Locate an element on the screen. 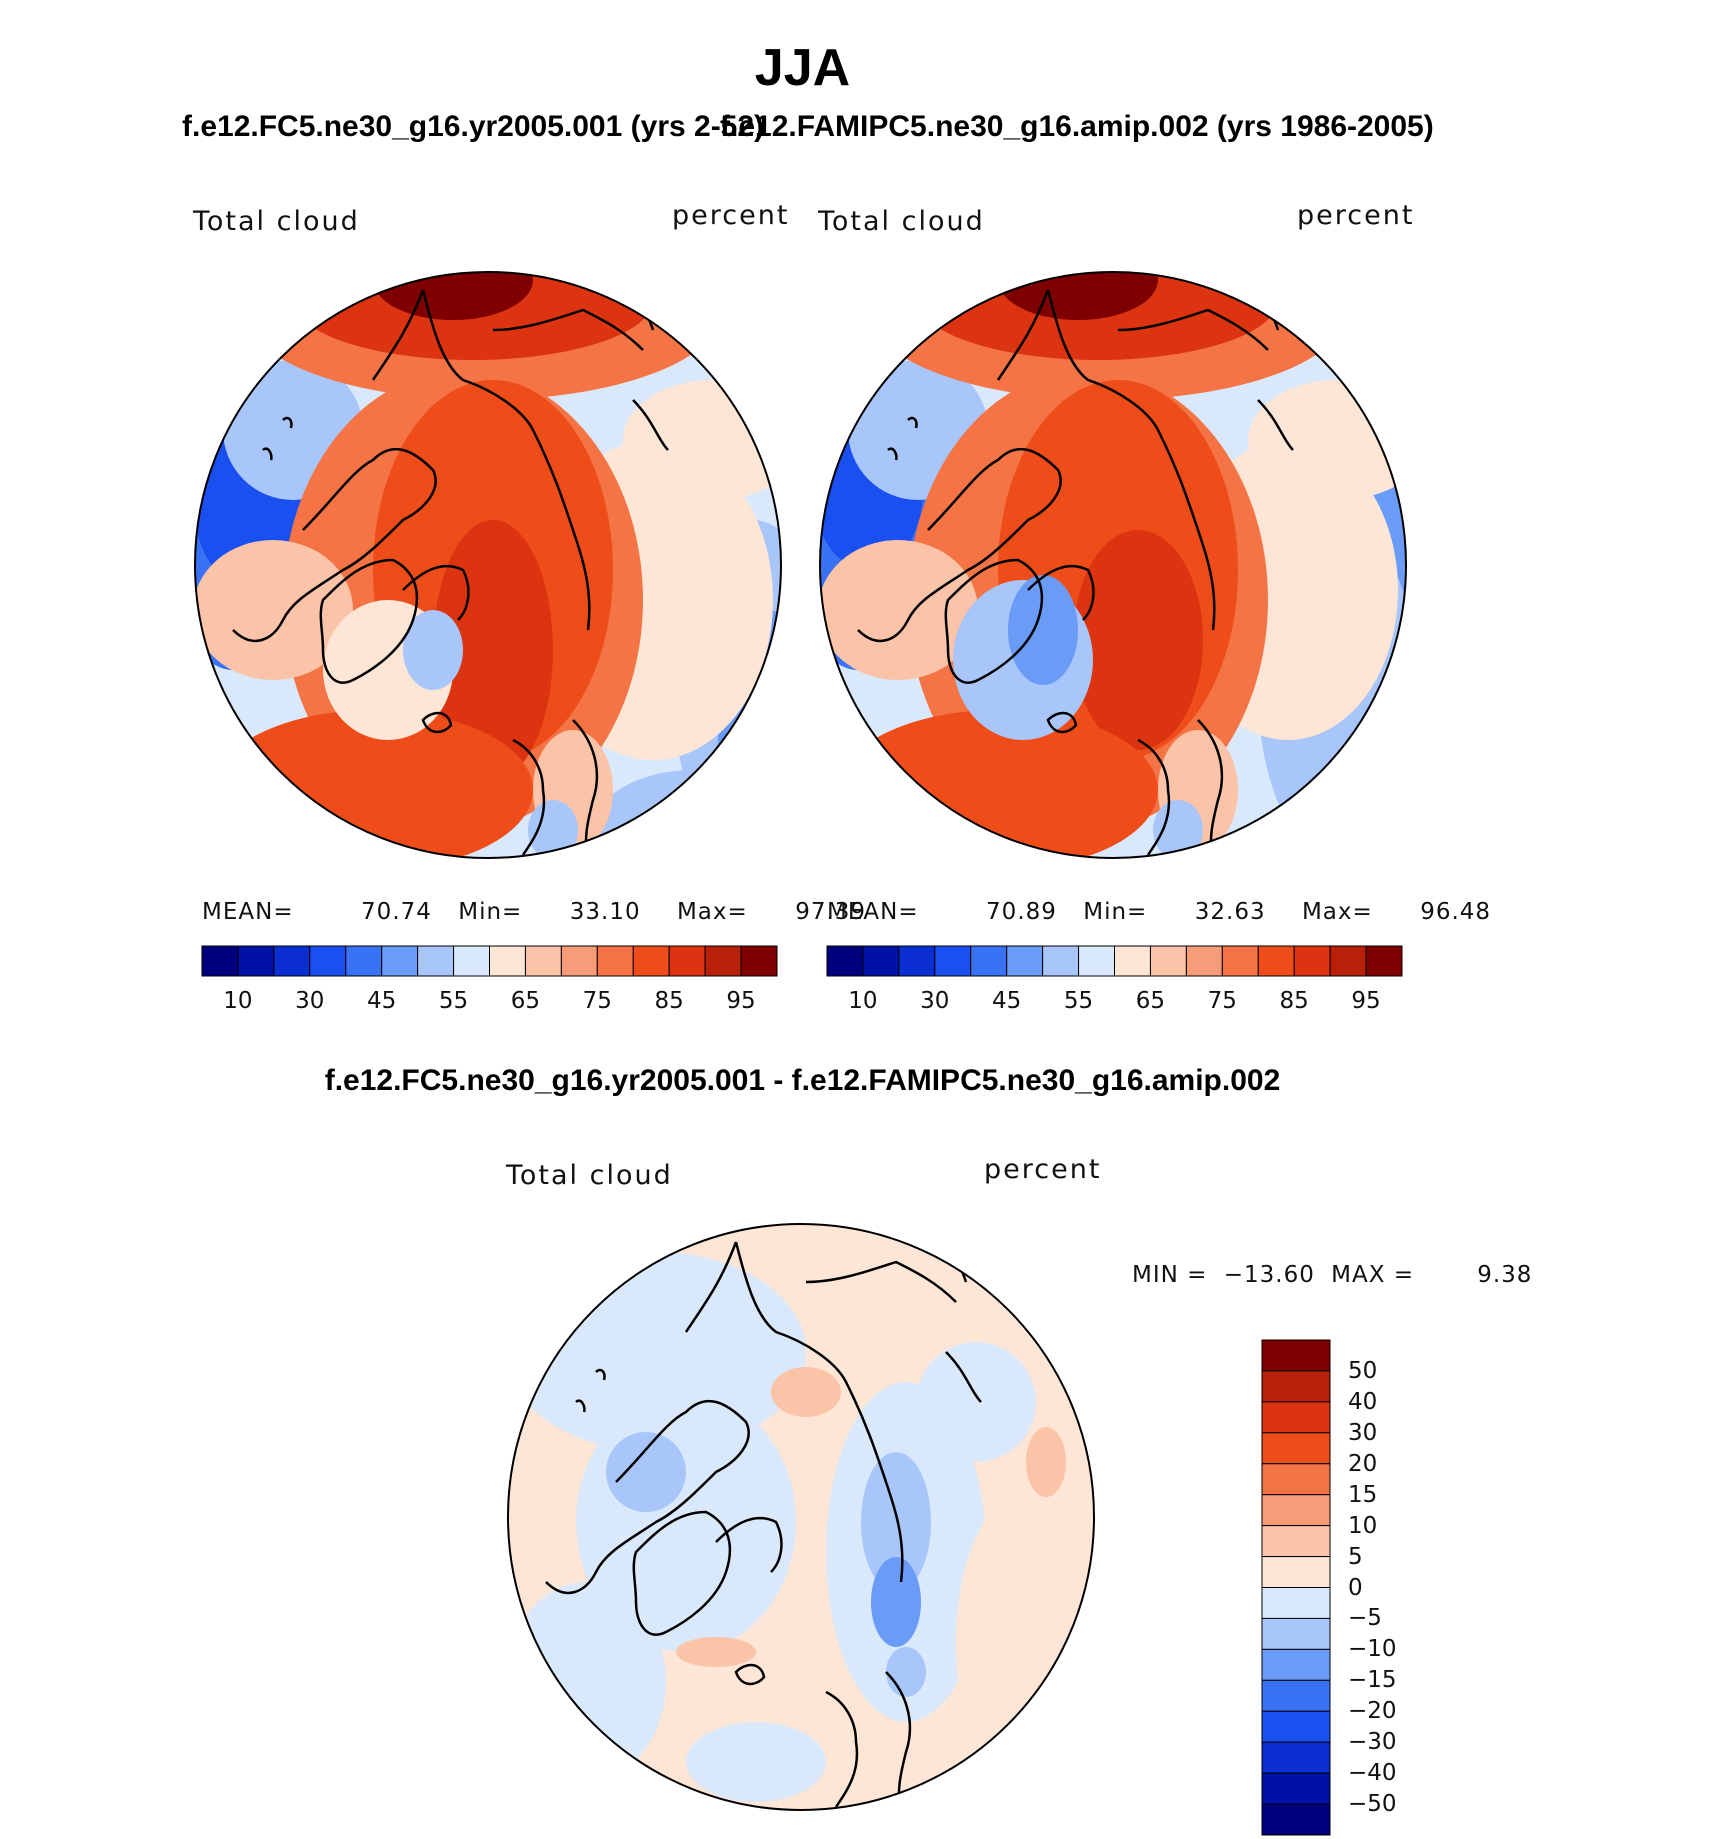 The image size is (1710, 1839). diff-colorbar is located at coordinates (1296, 1587).